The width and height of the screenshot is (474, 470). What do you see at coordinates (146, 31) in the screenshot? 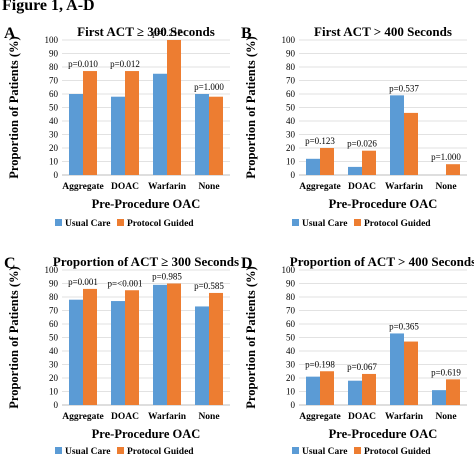
I see `panel-title: First ACT ≥ 300 Seconds` at bounding box center [146, 31].